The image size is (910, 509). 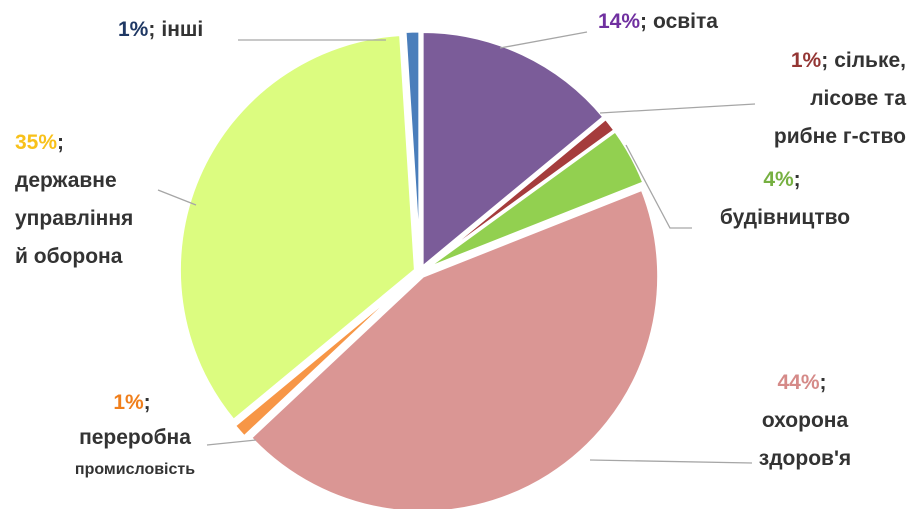 What do you see at coordinates (805, 439) in the screenshot?
I see `category-label: охорона здоров'я` at bounding box center [805, 439].